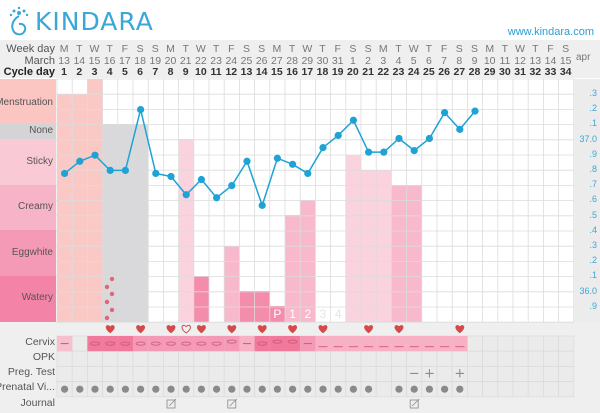  I want to click on temp-axis-label: .3, so click(593, 93).